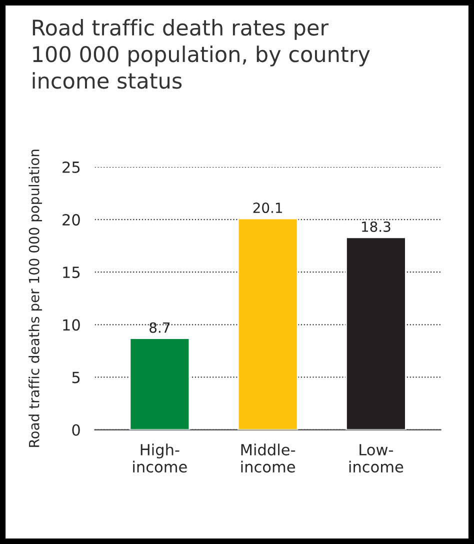 The height and width of the screenshot is (544, 474). Describe the element at coordinates (71, 220) in the screenshot. I see `y-tick-label: 20` at that location.